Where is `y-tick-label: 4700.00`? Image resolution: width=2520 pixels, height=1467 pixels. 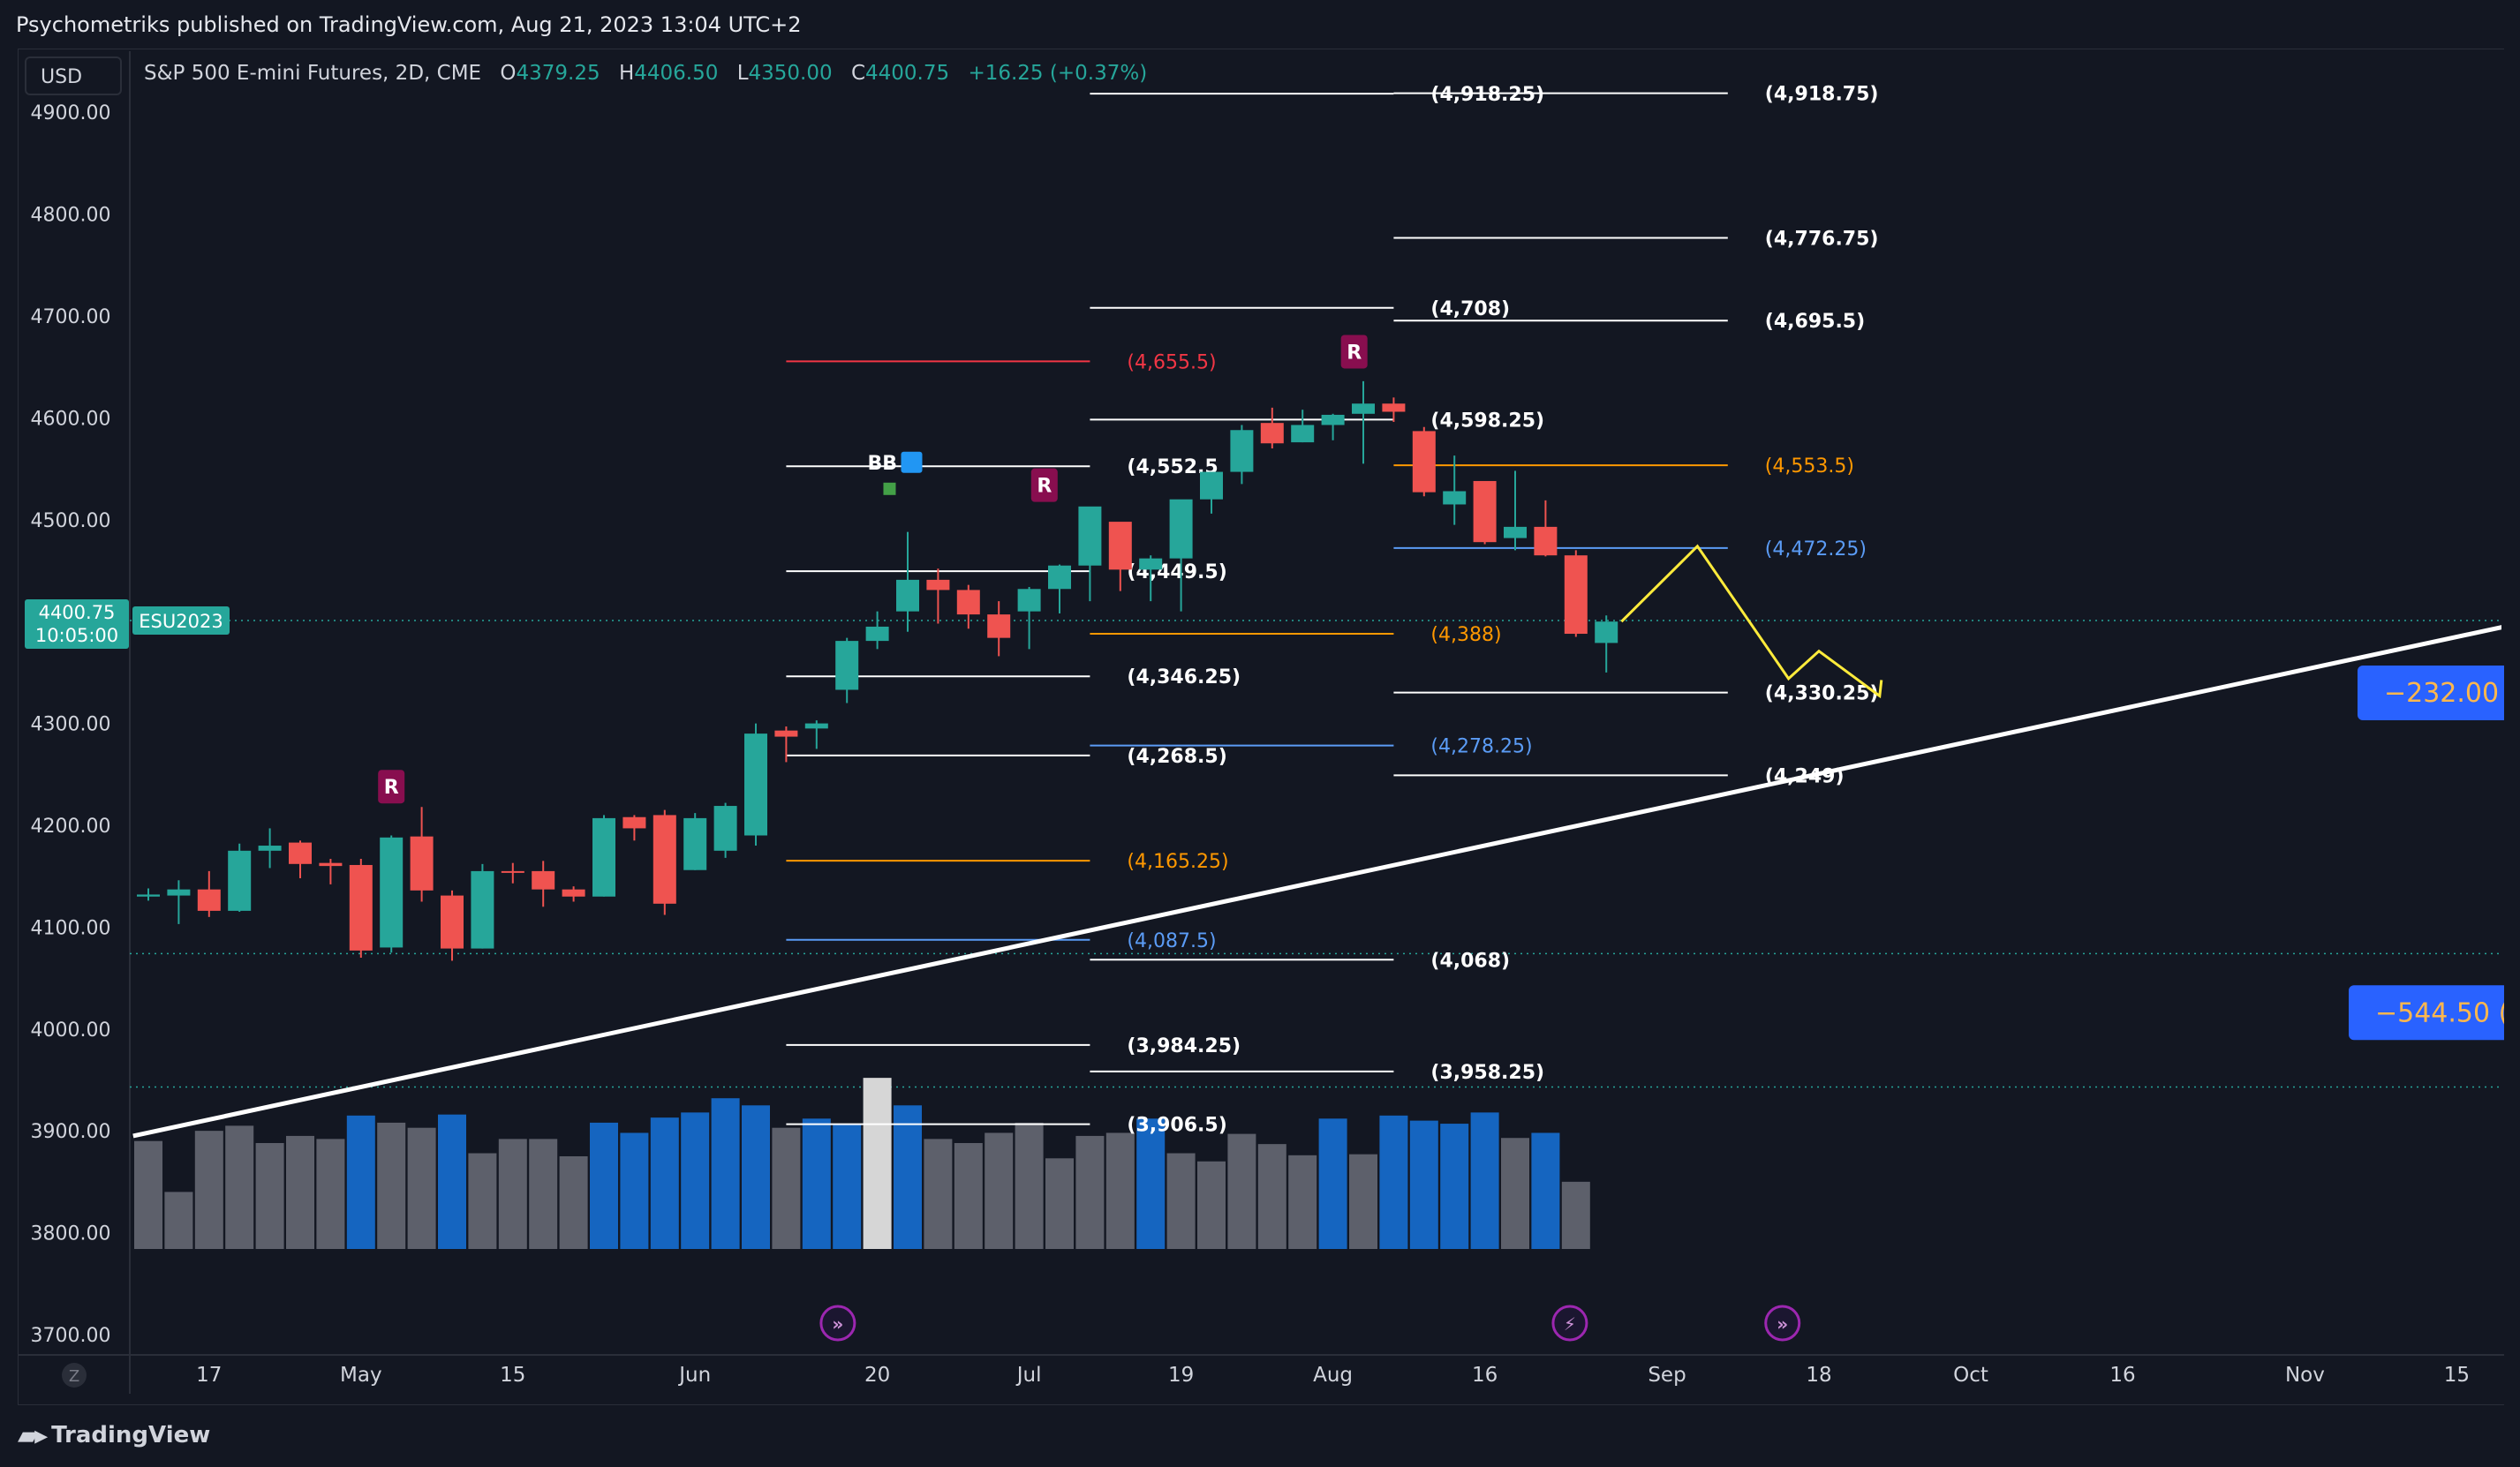 y-tick-label: 4700.00 is located at coordinates (71, 317).